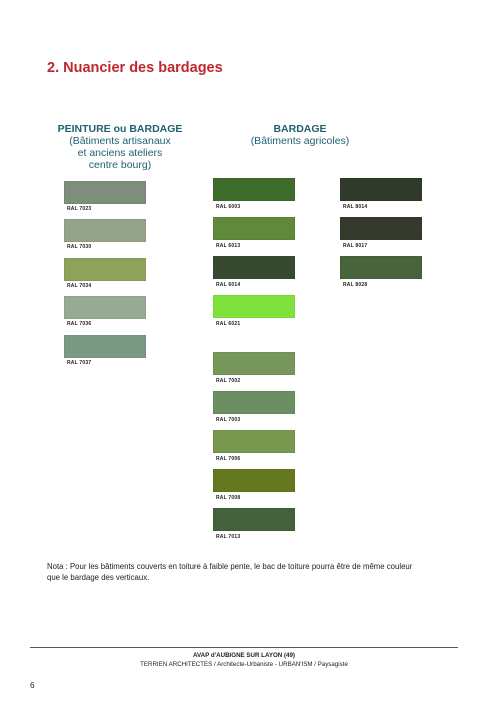  What do you see at coordinates (355, 285) in the screenshot?
I see `swatch-label-ral-8028: RAL 8028` at bounding box center [355, 285].